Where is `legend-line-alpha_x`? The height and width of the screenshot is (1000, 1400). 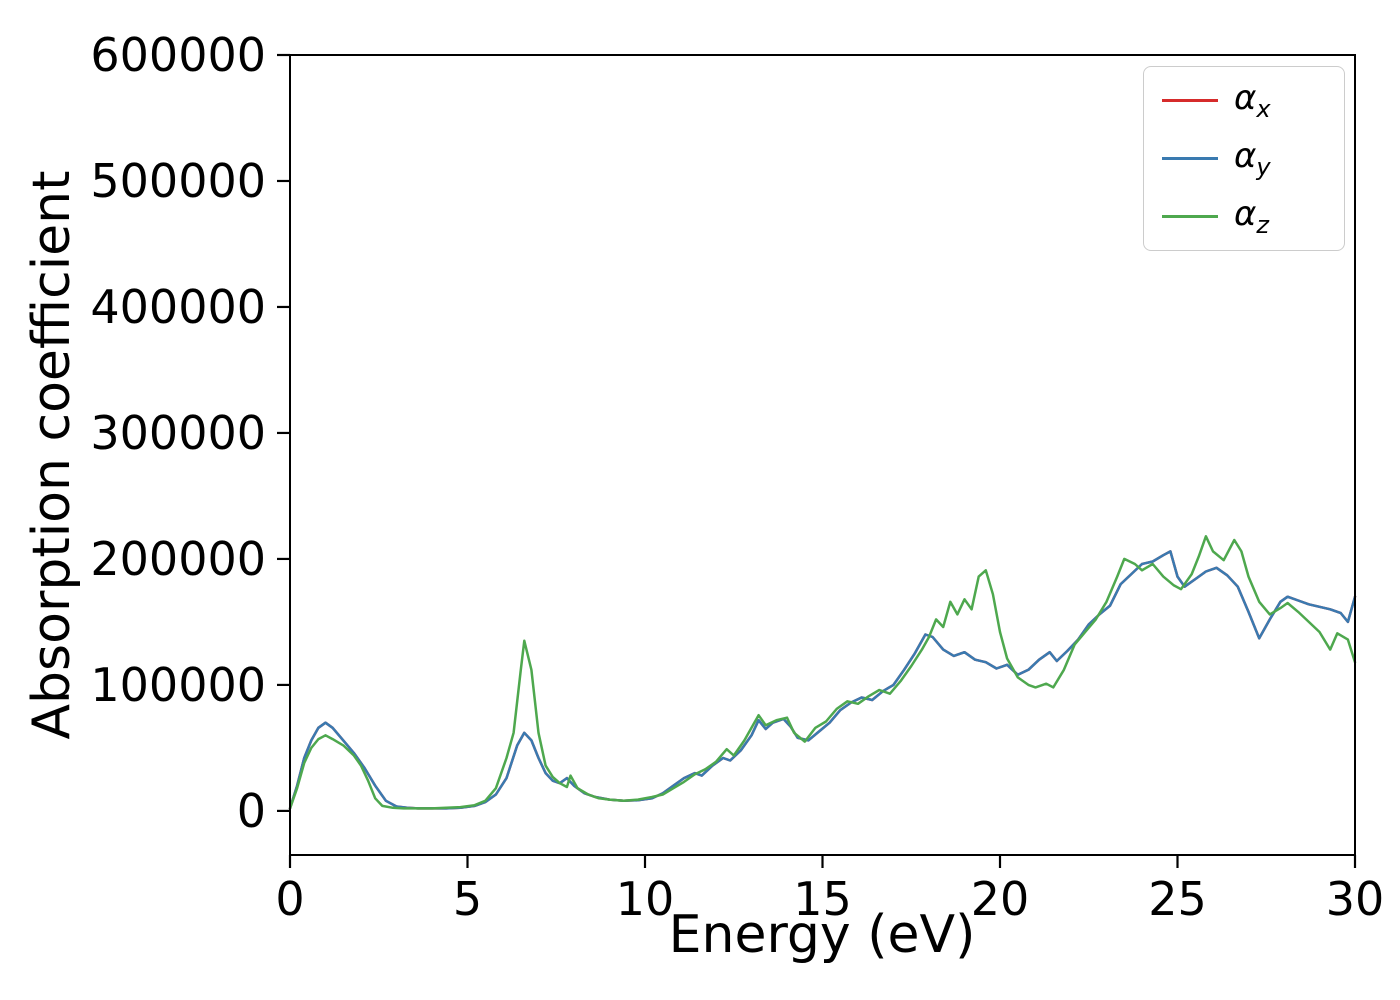 legend-line-alpha_x is located at coordinates (1190, 101).